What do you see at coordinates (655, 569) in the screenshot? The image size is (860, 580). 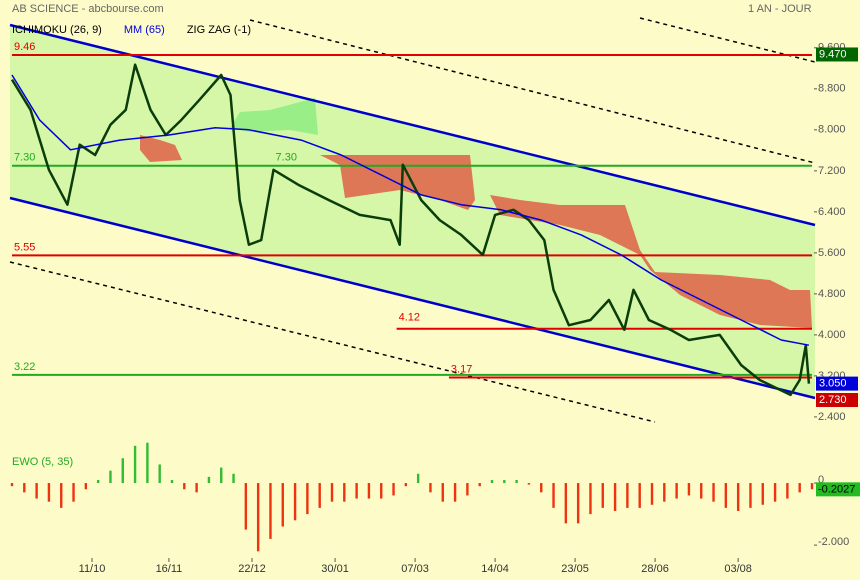 I see `x-tick-label: 28/06` at bounding box center [655, 569].